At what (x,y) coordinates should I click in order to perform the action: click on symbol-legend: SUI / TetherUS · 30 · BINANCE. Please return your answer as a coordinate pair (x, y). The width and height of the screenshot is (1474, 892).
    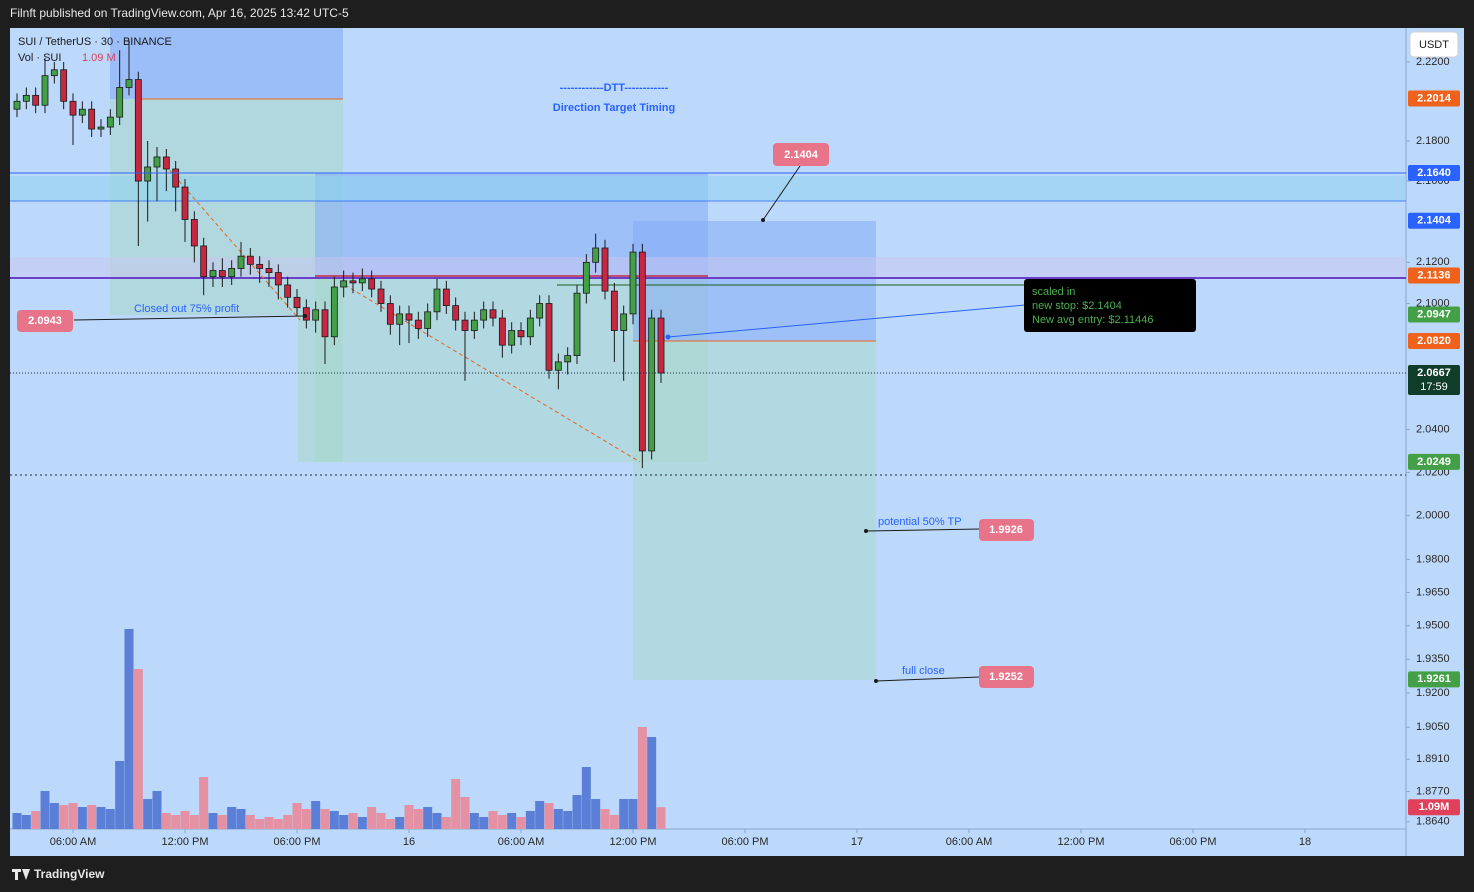
    Looking at the image, I should click on (95, 42).